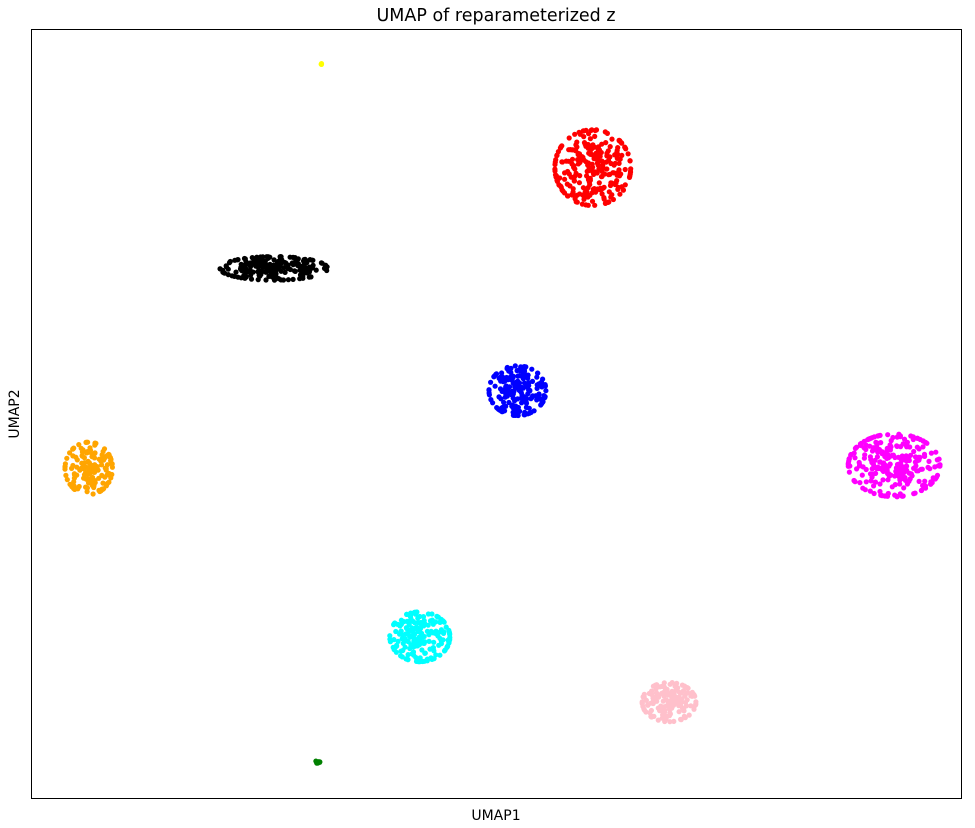 The image size is (975, 828). What do you see at coordinates (15, 413) in the screenshot?
I see `y-axis-label: UMAP2` at bounding box center [15, 413].